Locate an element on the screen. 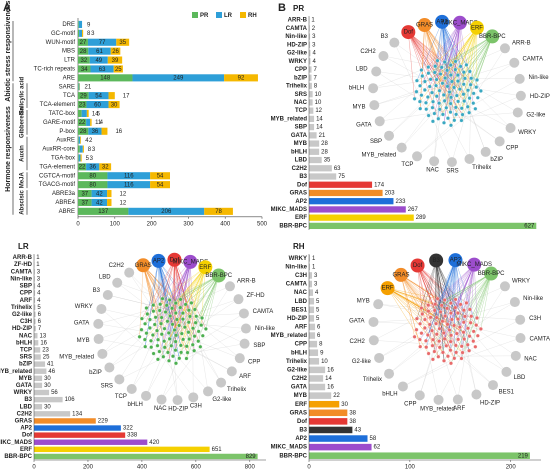 This screenshot has width=550, height=475. value-label: 22 is located at coordinates (82, 123).